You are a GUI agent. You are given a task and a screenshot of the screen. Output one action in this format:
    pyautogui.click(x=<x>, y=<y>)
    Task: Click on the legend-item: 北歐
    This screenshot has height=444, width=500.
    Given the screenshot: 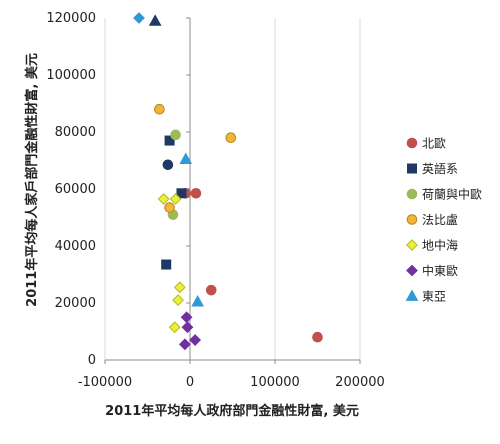 What is the action you would take?
    pyautogui.click(x=426, y=143)
    